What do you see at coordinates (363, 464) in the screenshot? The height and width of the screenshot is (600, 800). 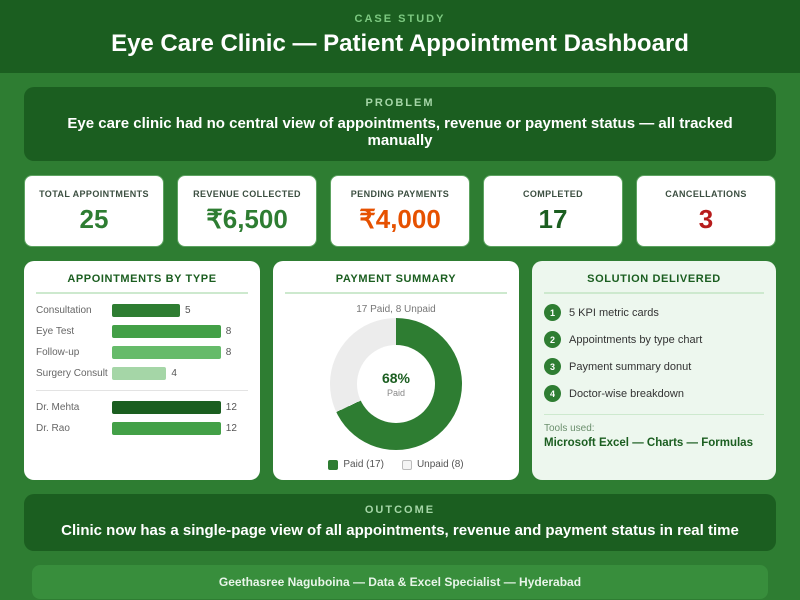 I see `legend-label: Paid (17)` at bounding box center [363, 464].